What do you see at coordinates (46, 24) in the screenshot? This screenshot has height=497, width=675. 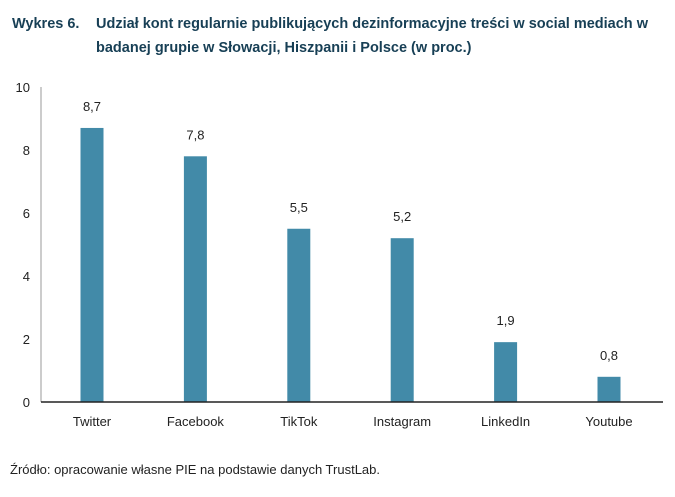 I see `chart-number: Wykres 6.` at bounding box center [46, 24].